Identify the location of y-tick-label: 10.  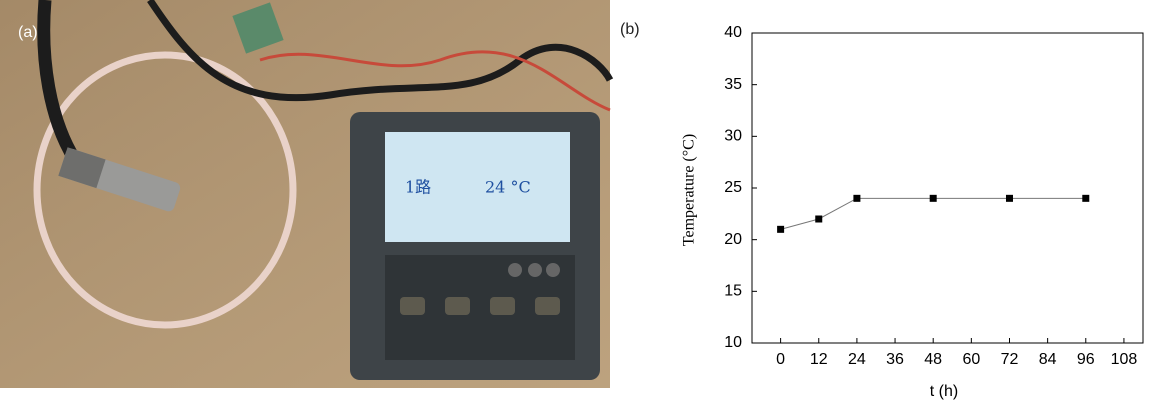
(733, 342).